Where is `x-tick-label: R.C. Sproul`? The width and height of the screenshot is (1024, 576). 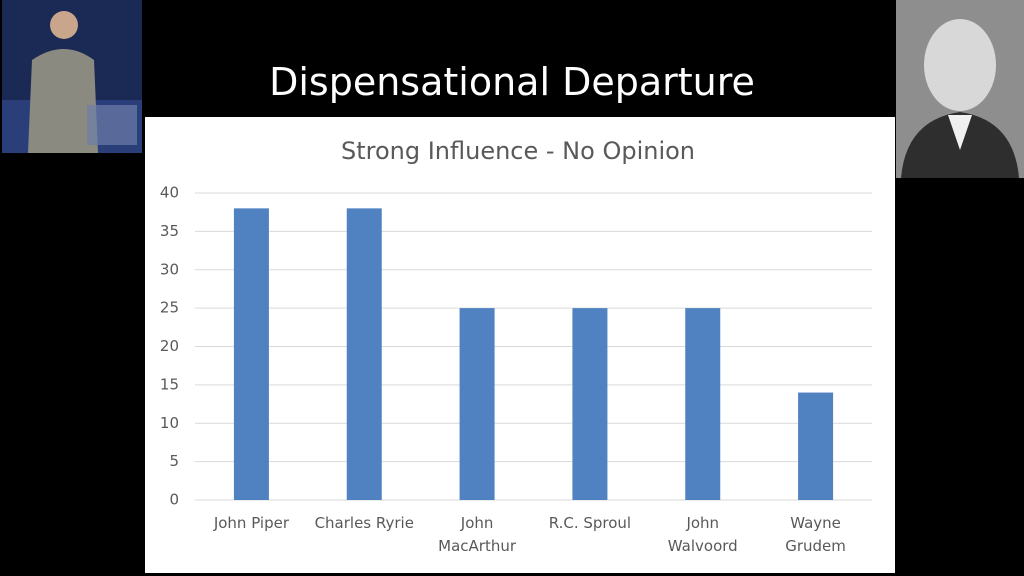 x-tick-label: R.C. Sproul is located at coordinates (590, 523).